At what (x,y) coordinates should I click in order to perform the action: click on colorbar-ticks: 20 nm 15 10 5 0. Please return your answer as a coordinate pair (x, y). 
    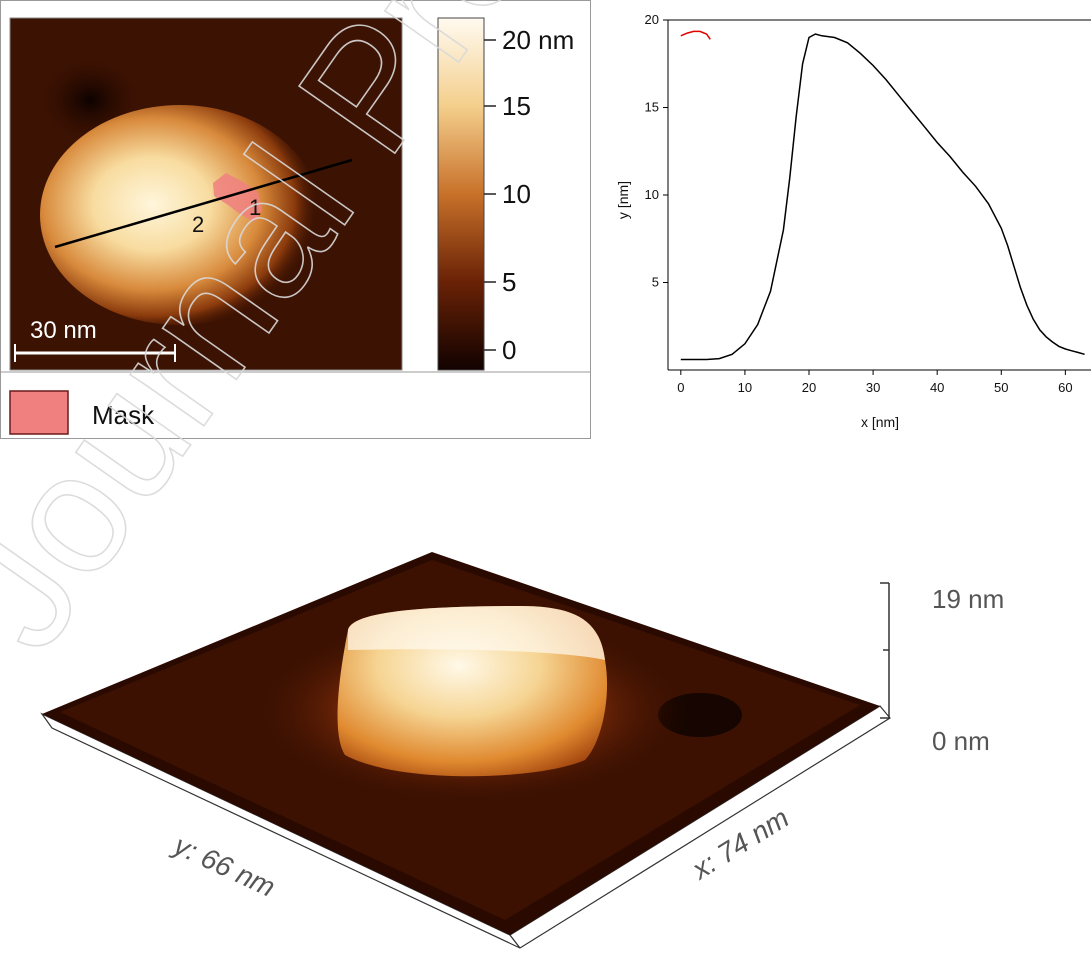
    Looking at the image, I should click on (529, 195).